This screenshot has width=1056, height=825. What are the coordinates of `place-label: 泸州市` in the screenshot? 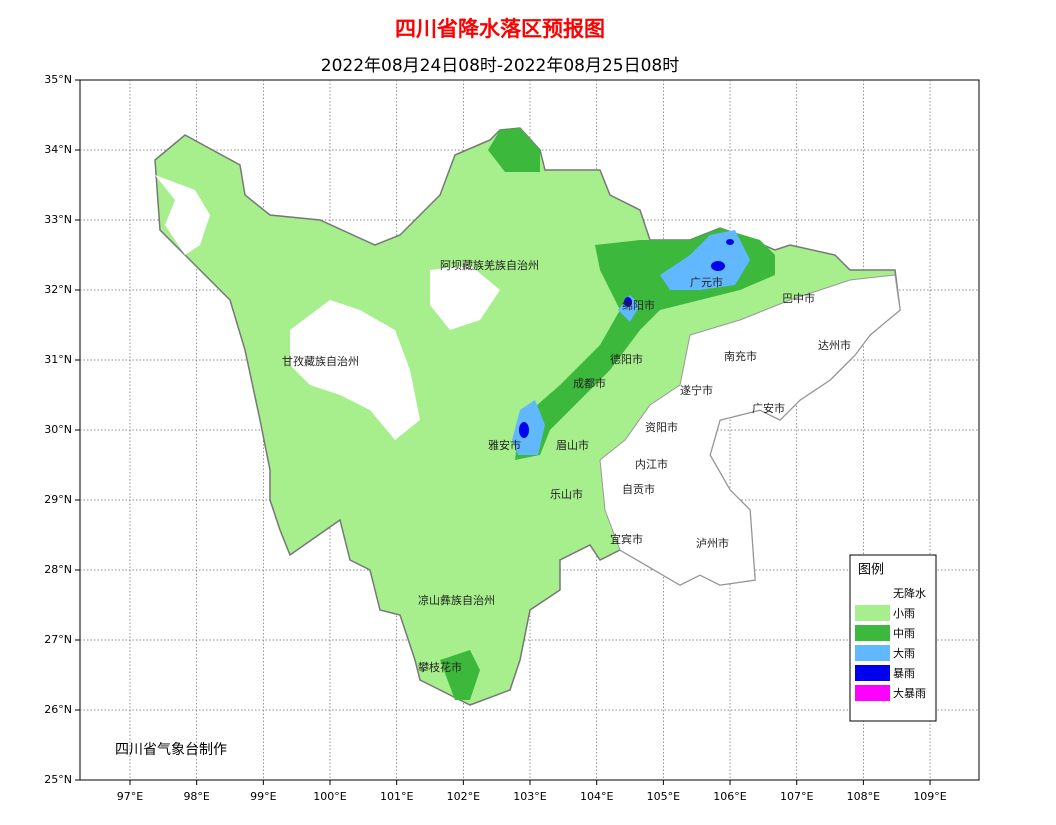 It's located at (712, 543).